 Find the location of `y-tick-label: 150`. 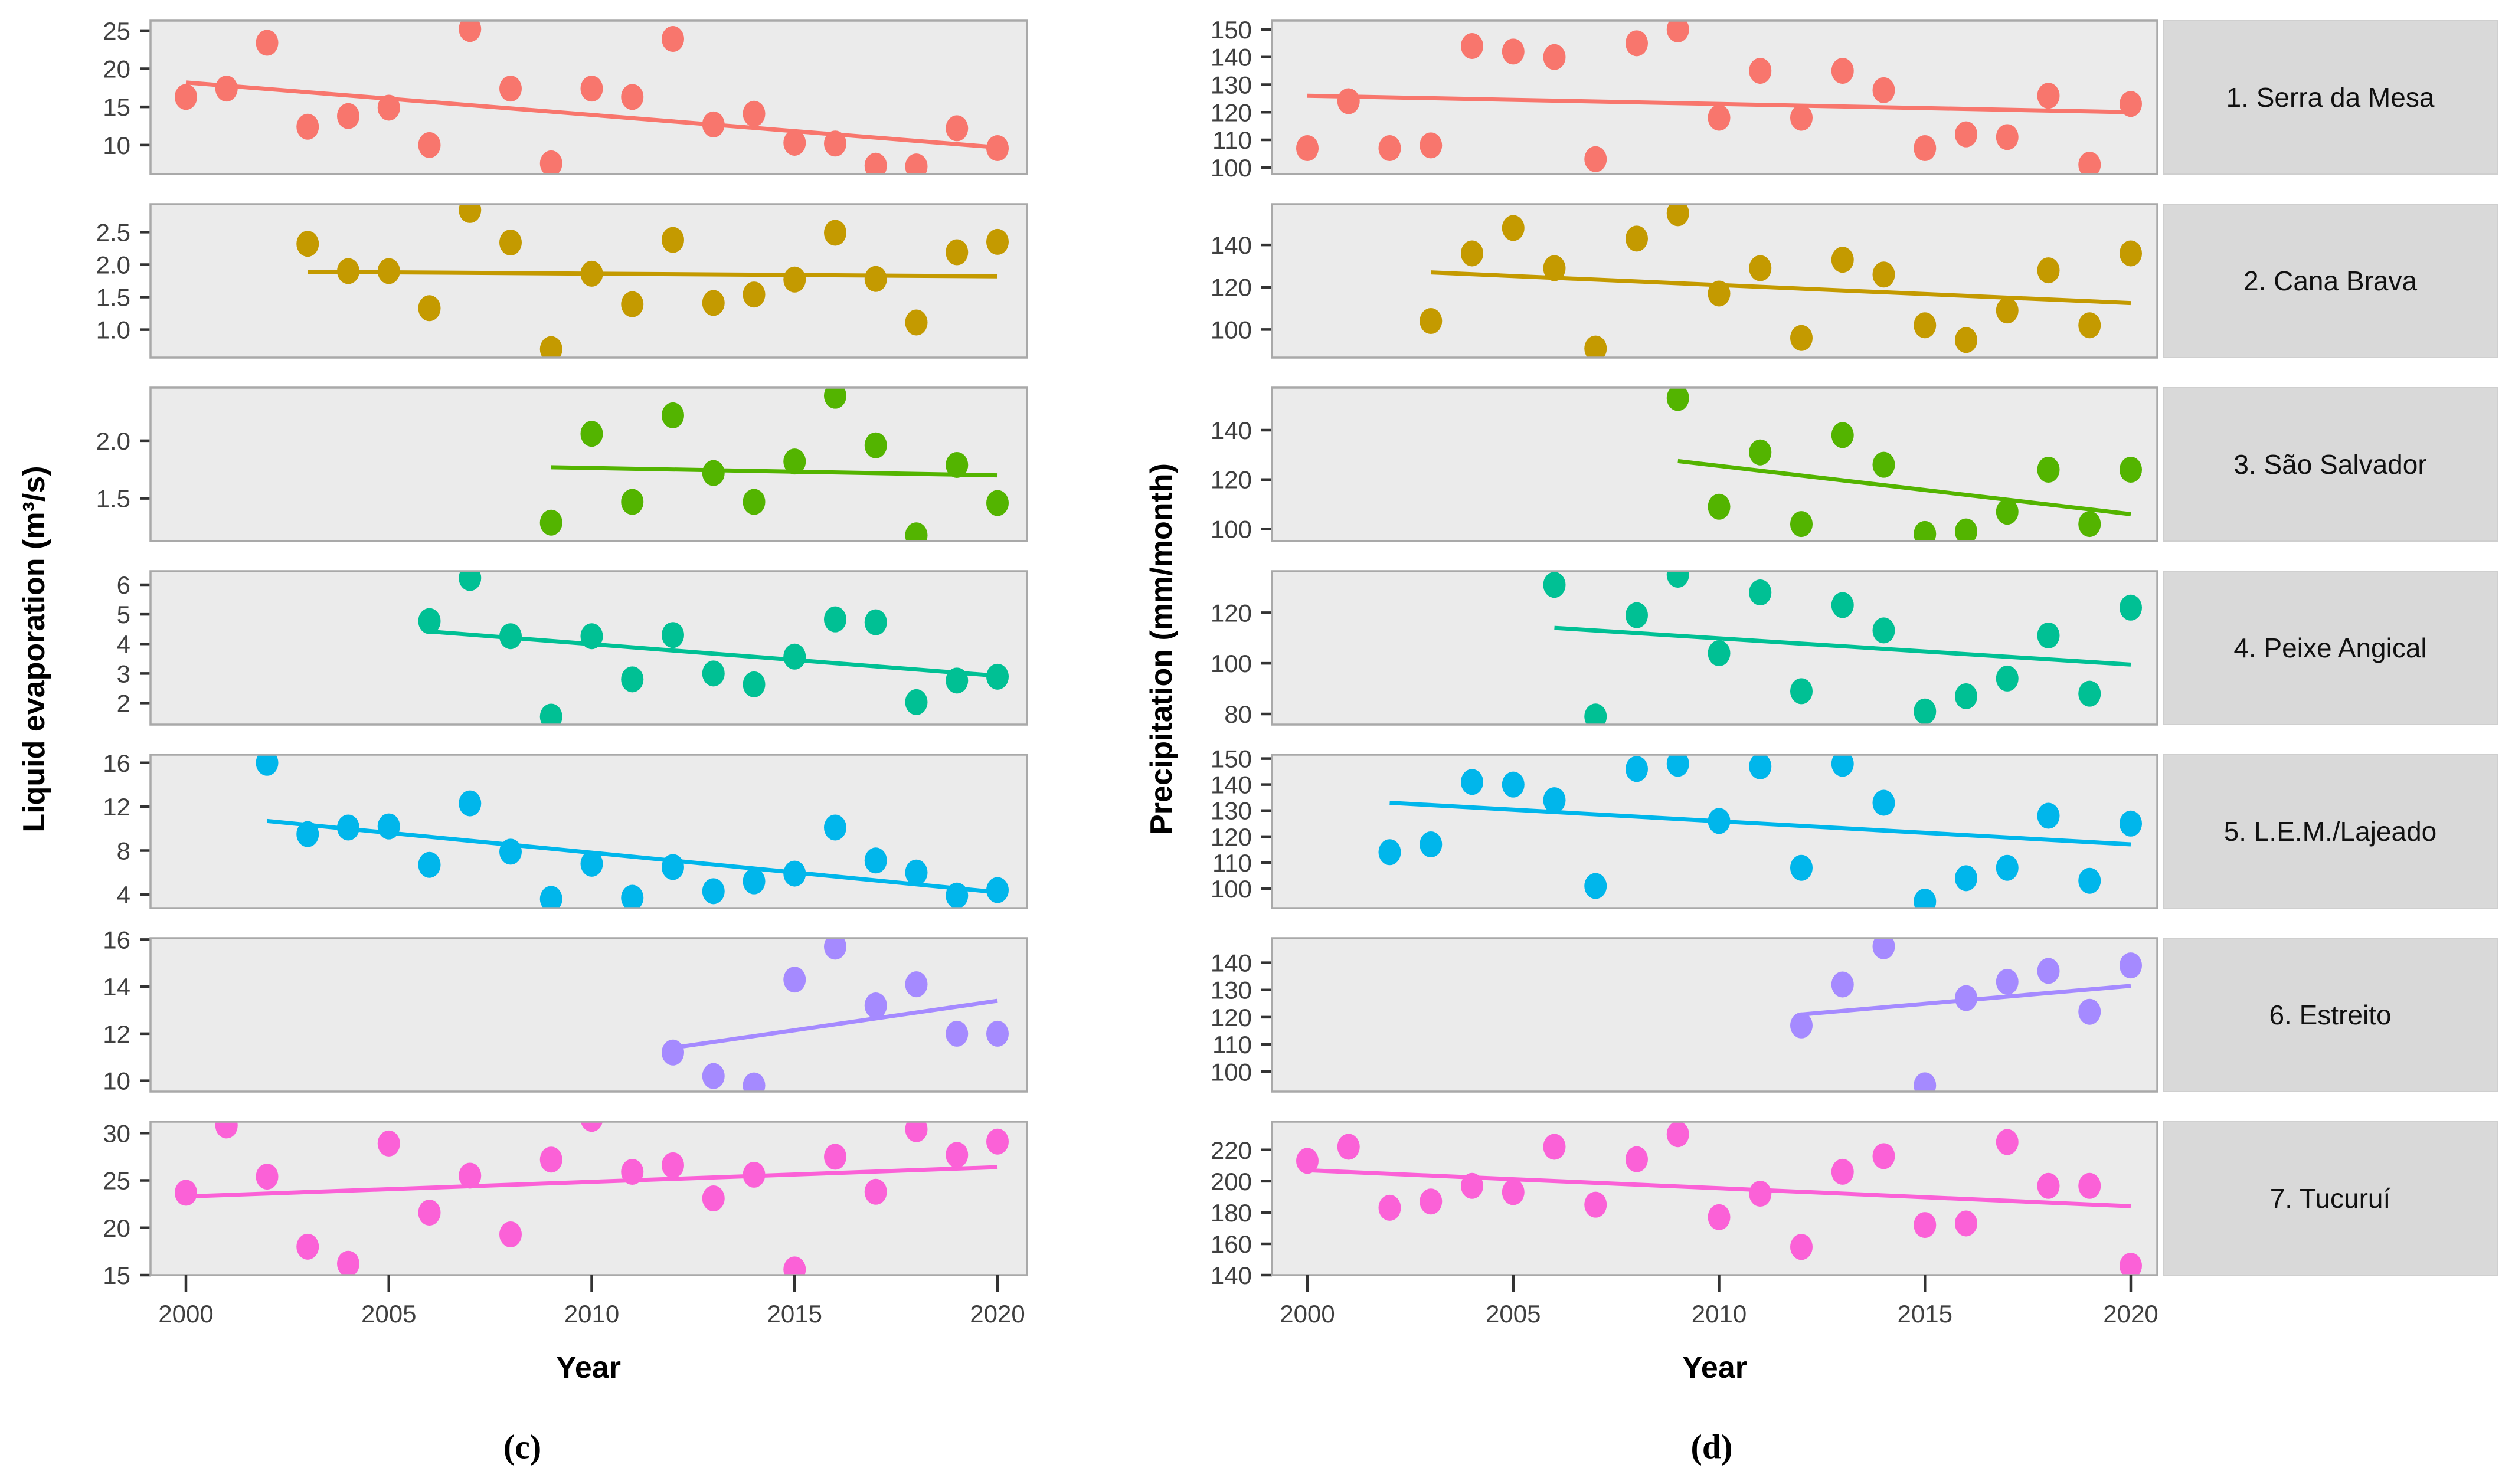

y-tick-label: 150 is located at coordinates (1231, 759).